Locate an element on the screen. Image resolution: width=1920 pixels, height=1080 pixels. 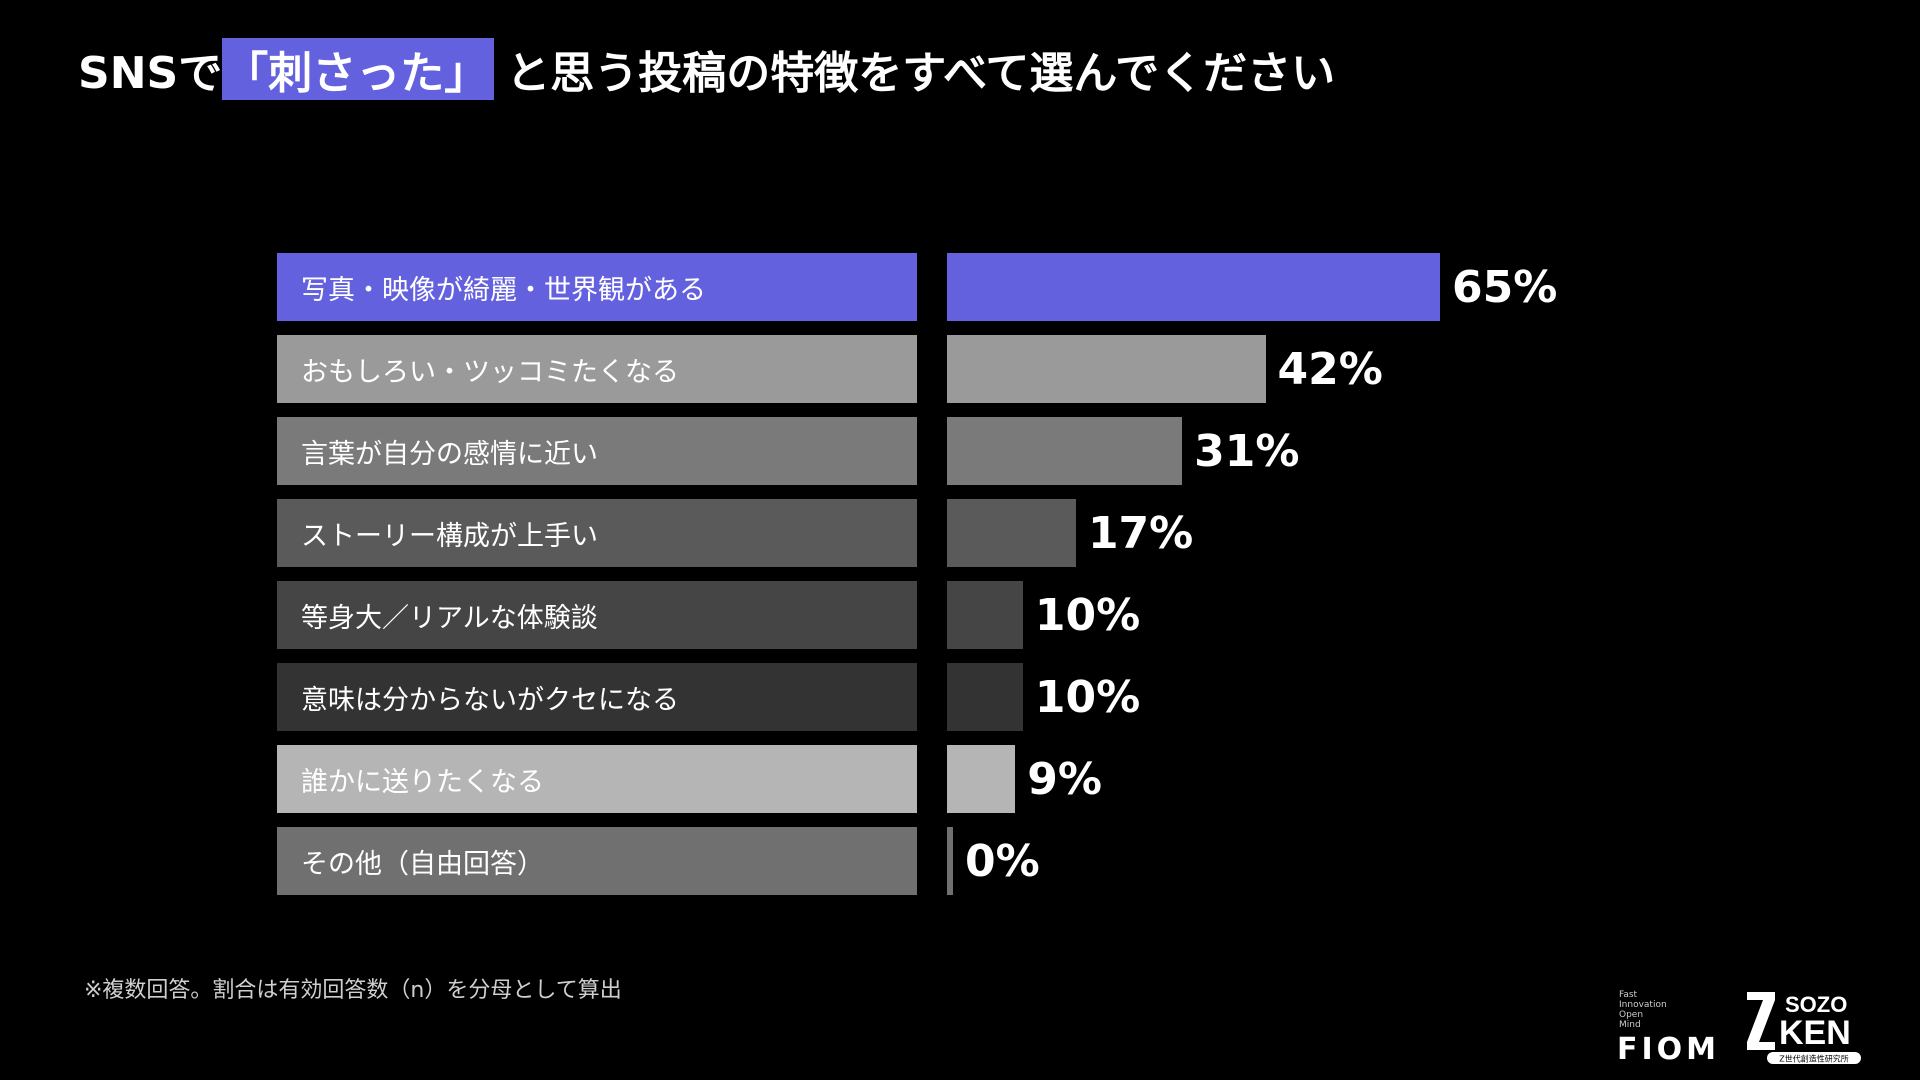
chart-row: 意味は分からないがクセになる 10% is located at coordinates (960, 697).